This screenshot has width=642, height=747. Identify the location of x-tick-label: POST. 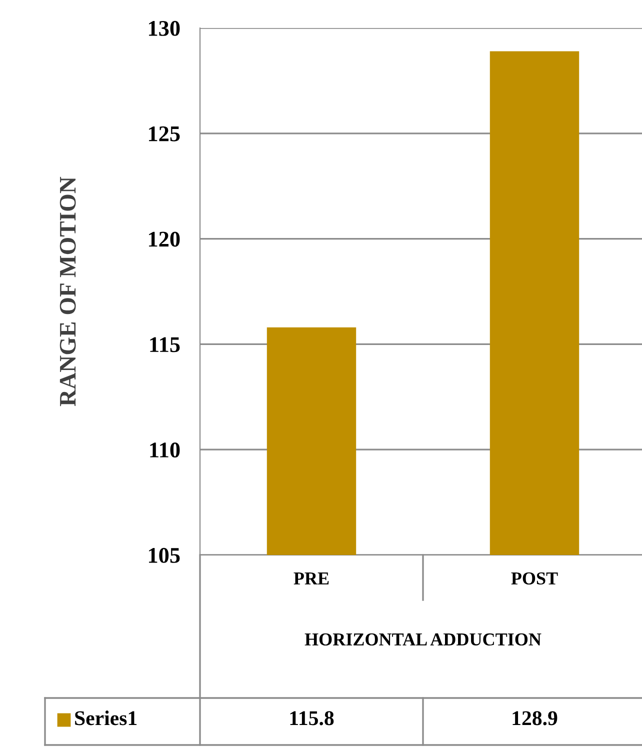
(534, 578).